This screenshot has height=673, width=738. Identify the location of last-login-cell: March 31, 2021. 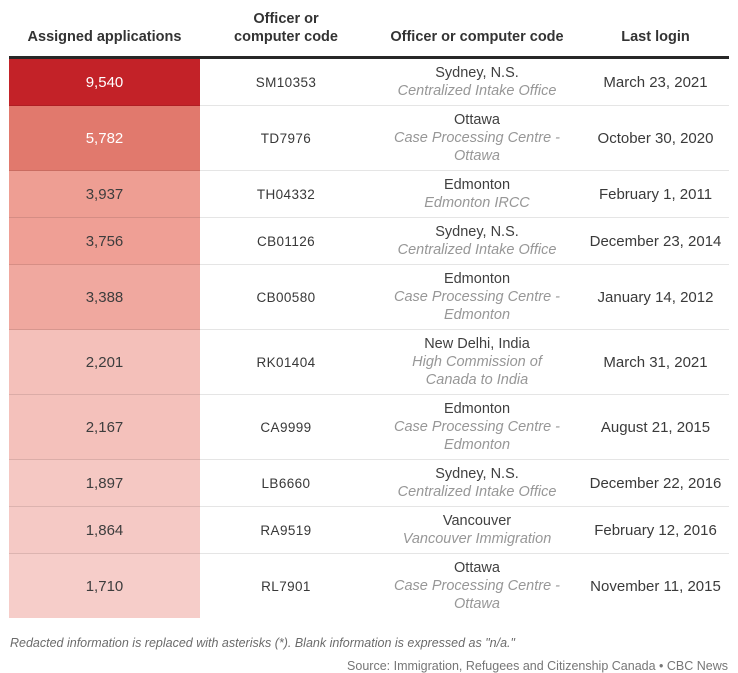
(655, 362).